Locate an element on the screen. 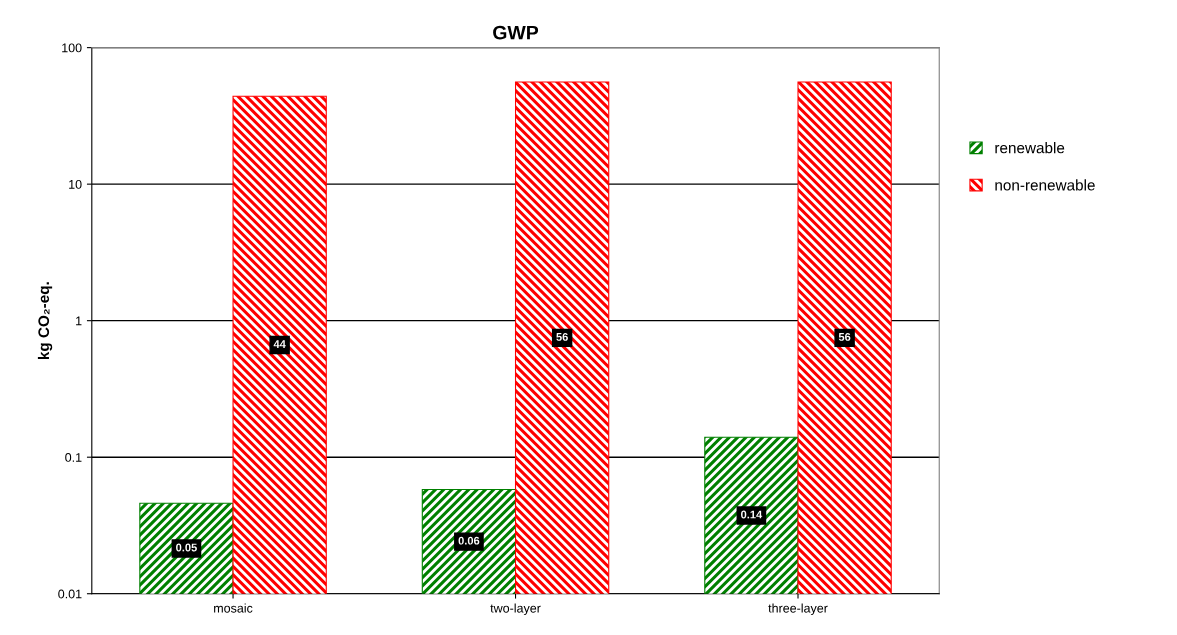 The width and height of the screenshot is (1177, 635). data-label: 0.14 is located at coordinates (752, 514).